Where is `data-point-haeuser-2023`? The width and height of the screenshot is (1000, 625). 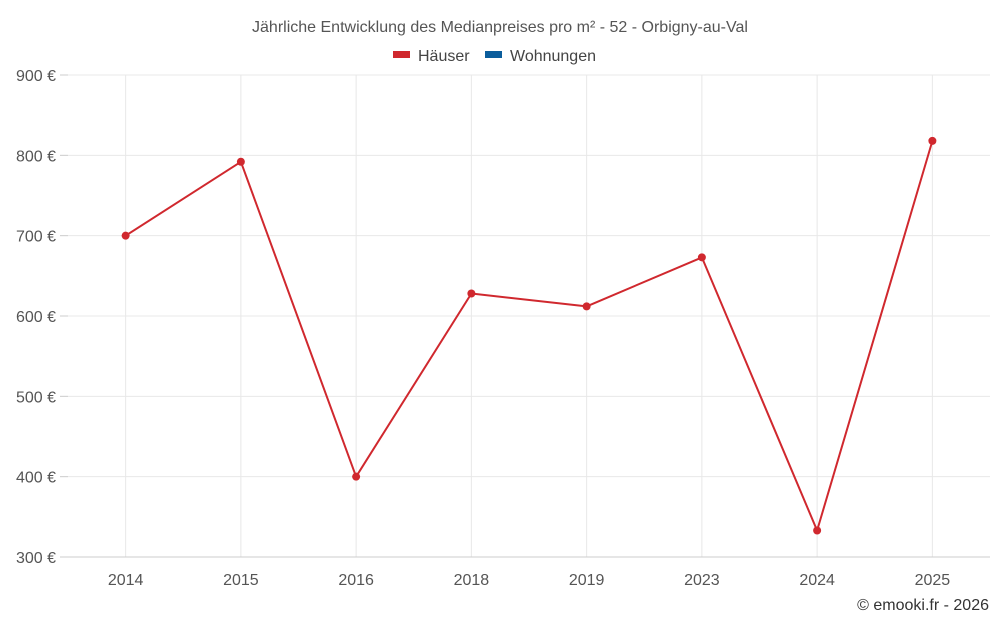
data-point-haeuser-2023 is located at coordinates (701, 257).